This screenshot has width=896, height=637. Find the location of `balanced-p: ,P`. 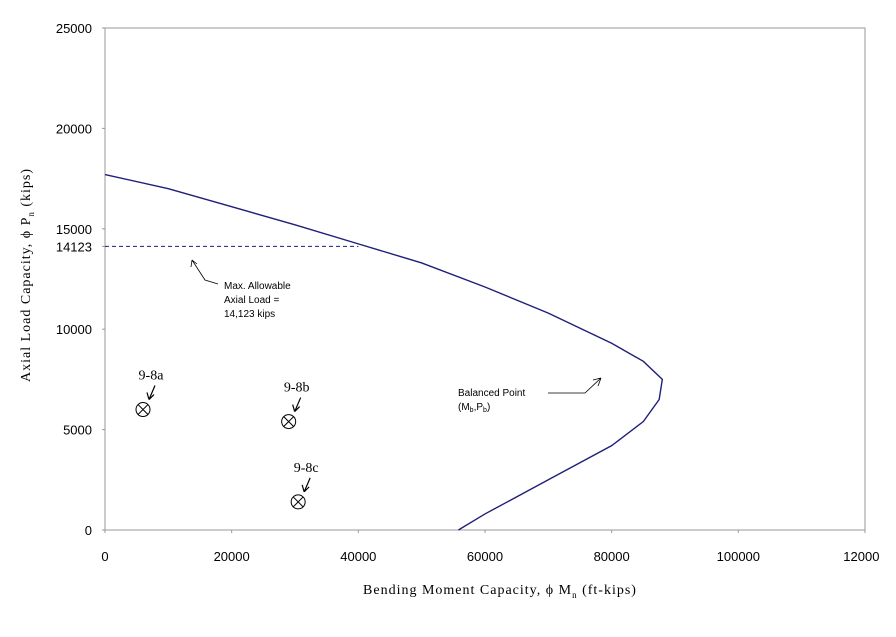

balanced-p: ,P is located at coordinates (479, 407).